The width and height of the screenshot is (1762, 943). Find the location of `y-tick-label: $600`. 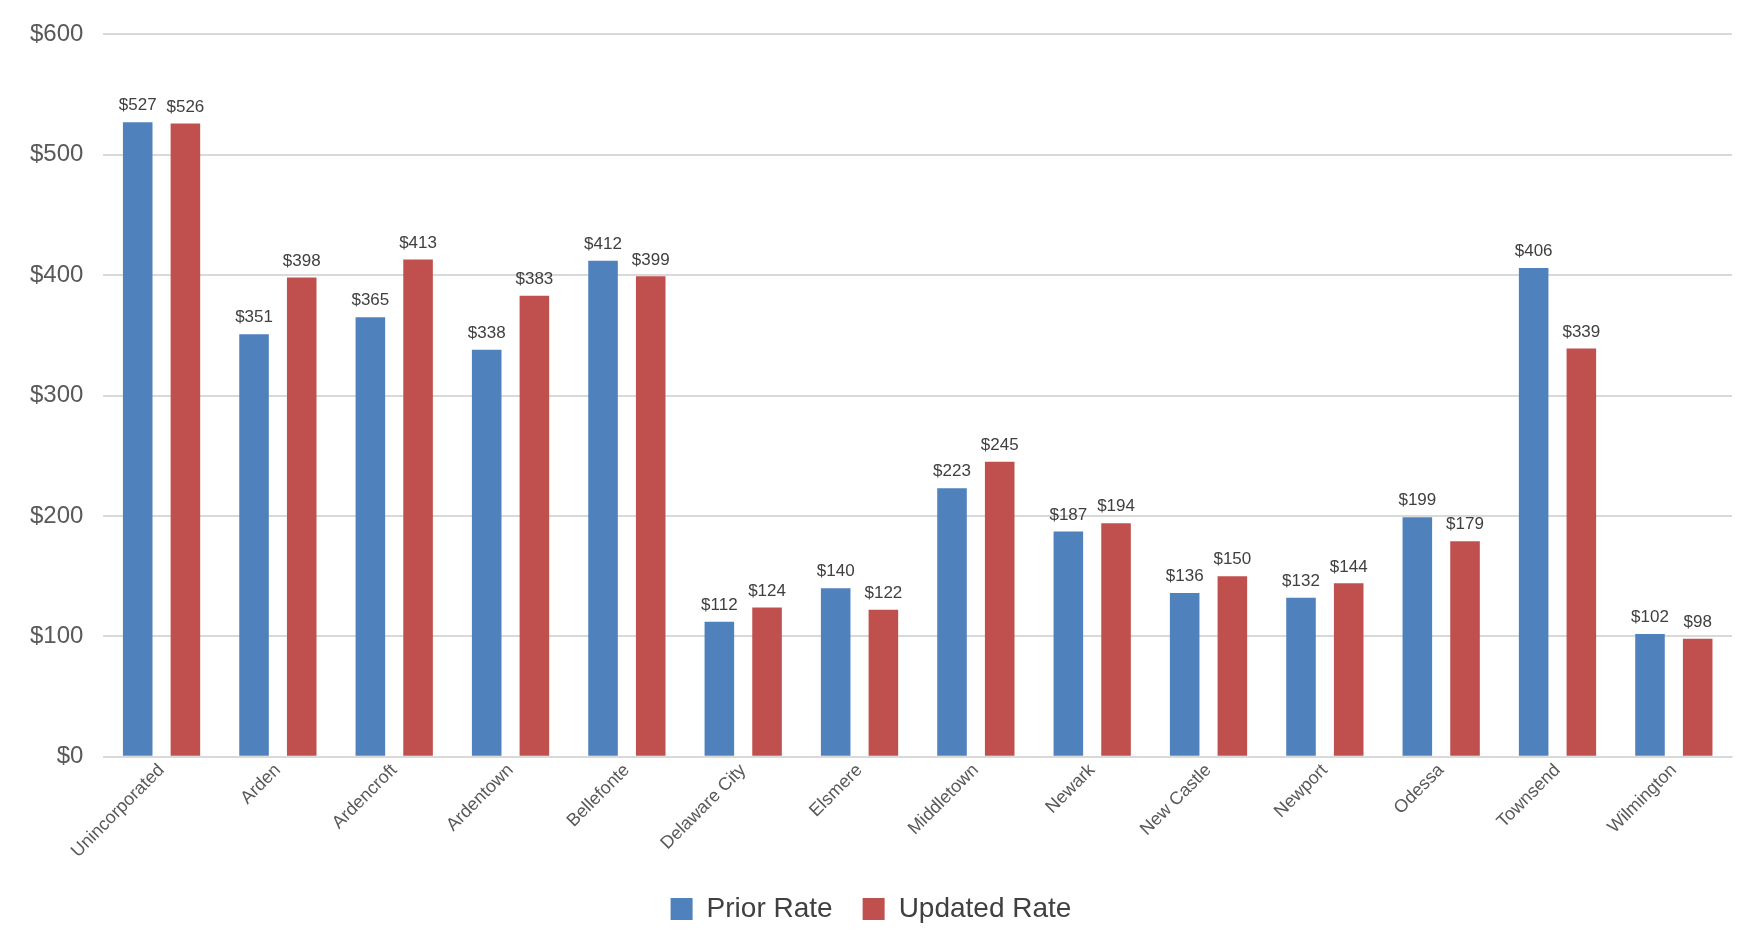

y-tick-label: $600 is located at coordinates (57, 33).